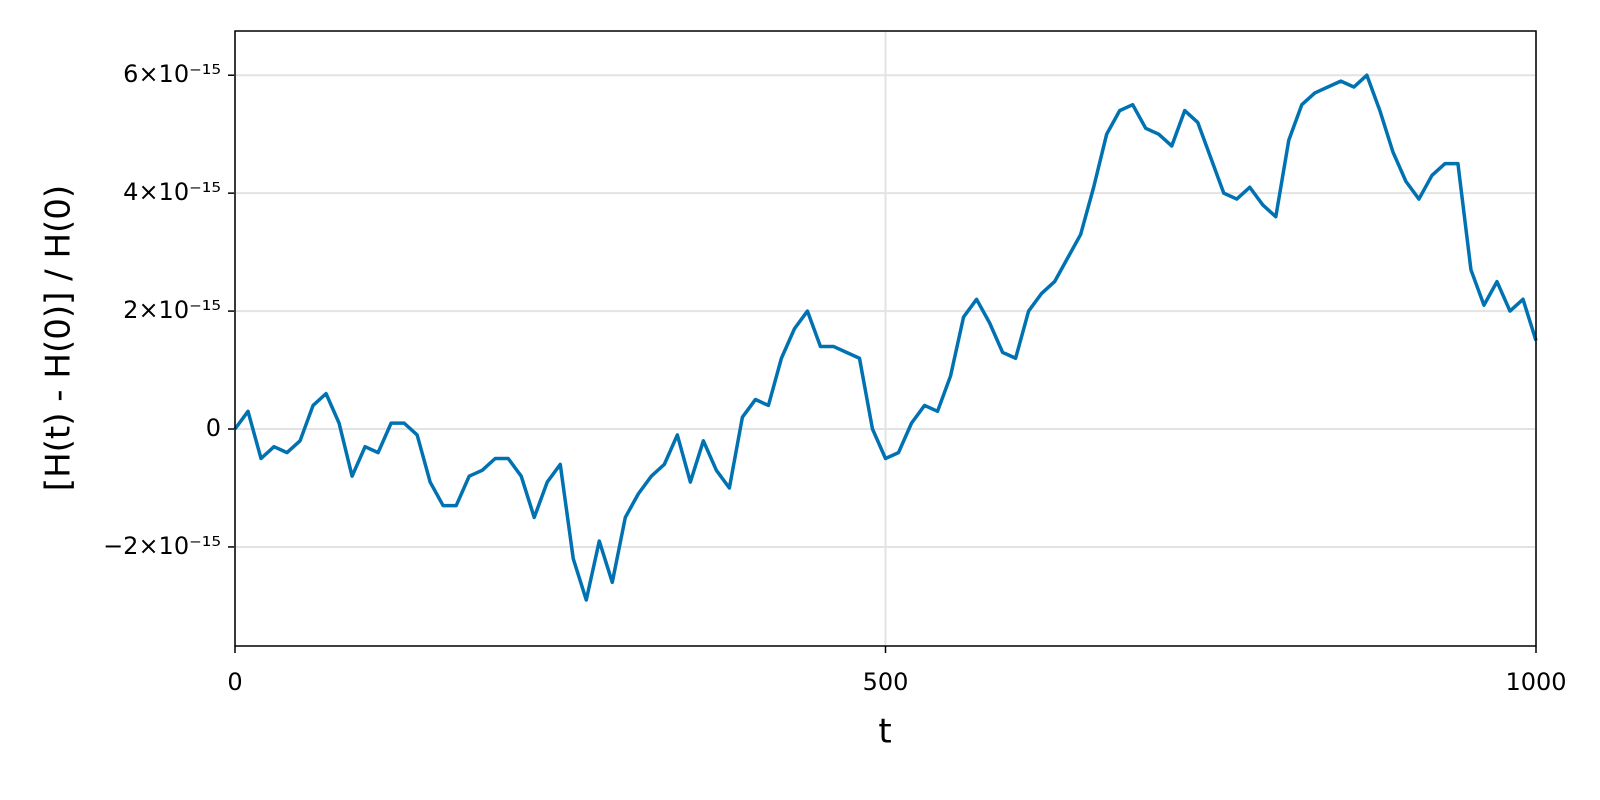 The image size is (1600, 800). Describe the element at coordinates (884, 732) in the screenshot. I see `x-axis-title: t` at that location.